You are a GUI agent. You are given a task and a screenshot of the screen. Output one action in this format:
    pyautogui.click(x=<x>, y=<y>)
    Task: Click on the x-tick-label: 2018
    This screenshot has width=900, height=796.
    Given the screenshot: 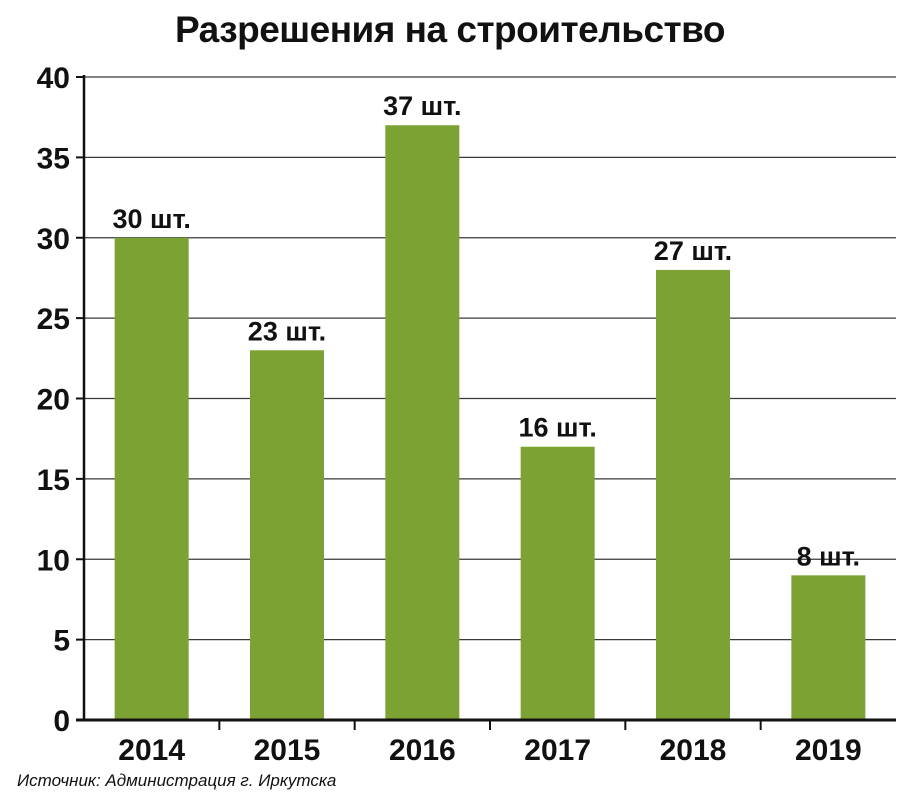 What is the action you would take?
    pyautogui.click(x=693, y=750)
    